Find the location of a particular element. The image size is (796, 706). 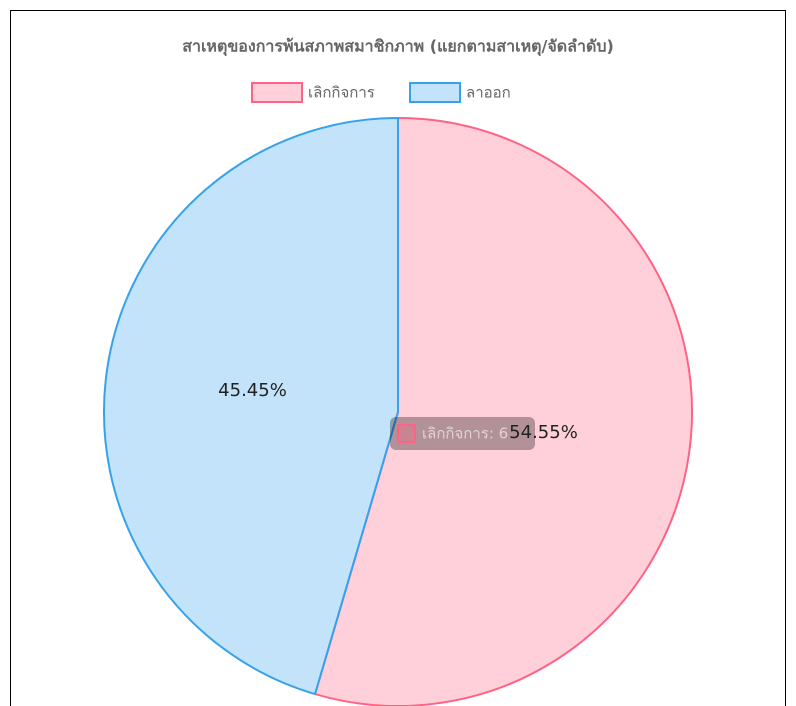

legend-label: ลาออก is located at coordinates (488, 93).